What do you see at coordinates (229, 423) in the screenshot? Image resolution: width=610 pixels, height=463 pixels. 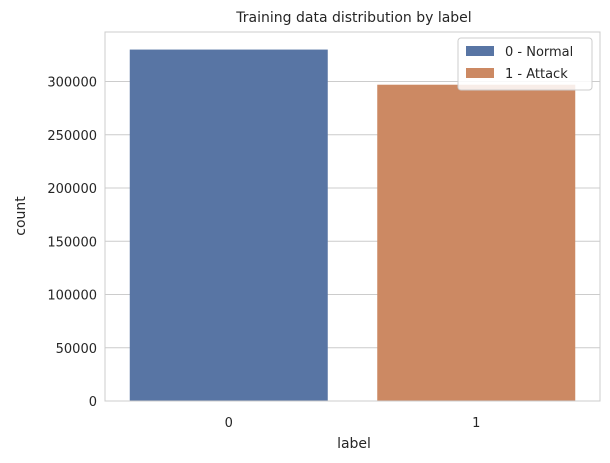 I see `x-tick-label: 0` at bounding box center [229, 423].